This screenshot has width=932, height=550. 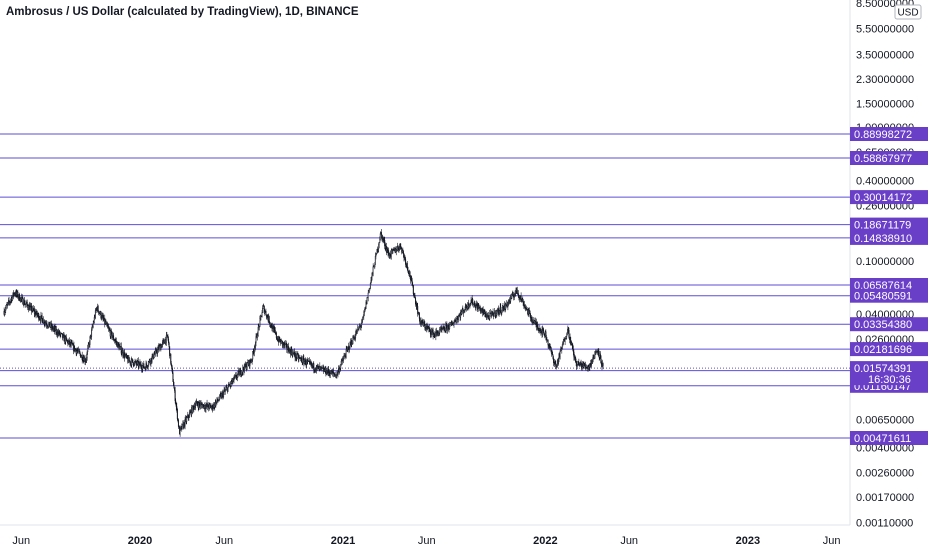 What do you see at coordinates (889, 295) in the screenshot?
I see `level-tag-6: 0.05480591` at bounding box center [889, 295].